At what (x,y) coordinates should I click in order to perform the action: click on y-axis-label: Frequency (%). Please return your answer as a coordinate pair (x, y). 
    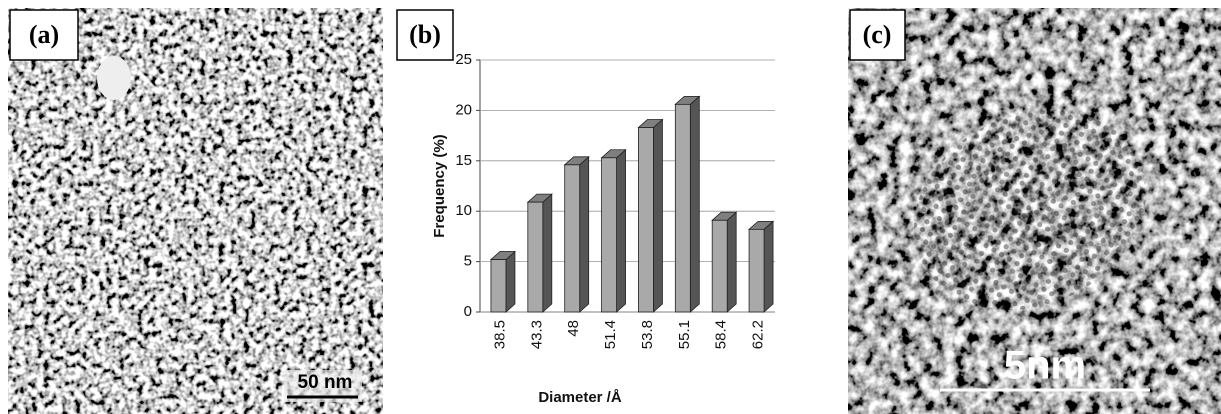
    Looking at the image, I should click on (439, 185).